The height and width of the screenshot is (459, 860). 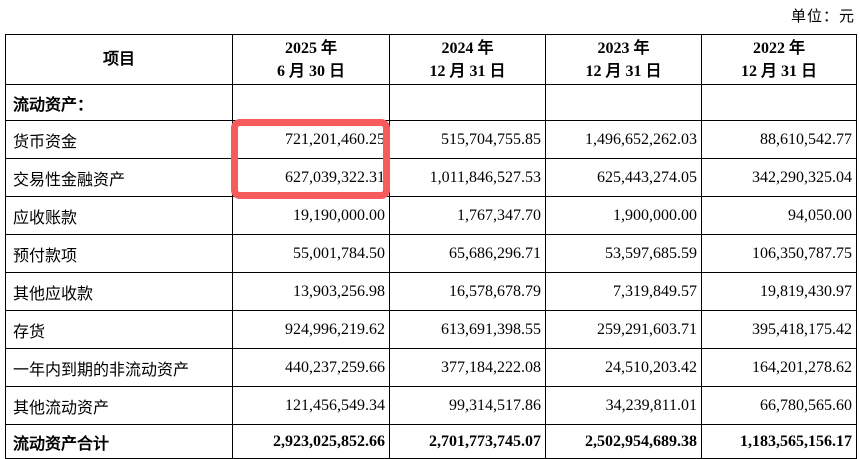 I want to click on row-label: 一年内到期的非流动资产, so click(x=119, y=367).